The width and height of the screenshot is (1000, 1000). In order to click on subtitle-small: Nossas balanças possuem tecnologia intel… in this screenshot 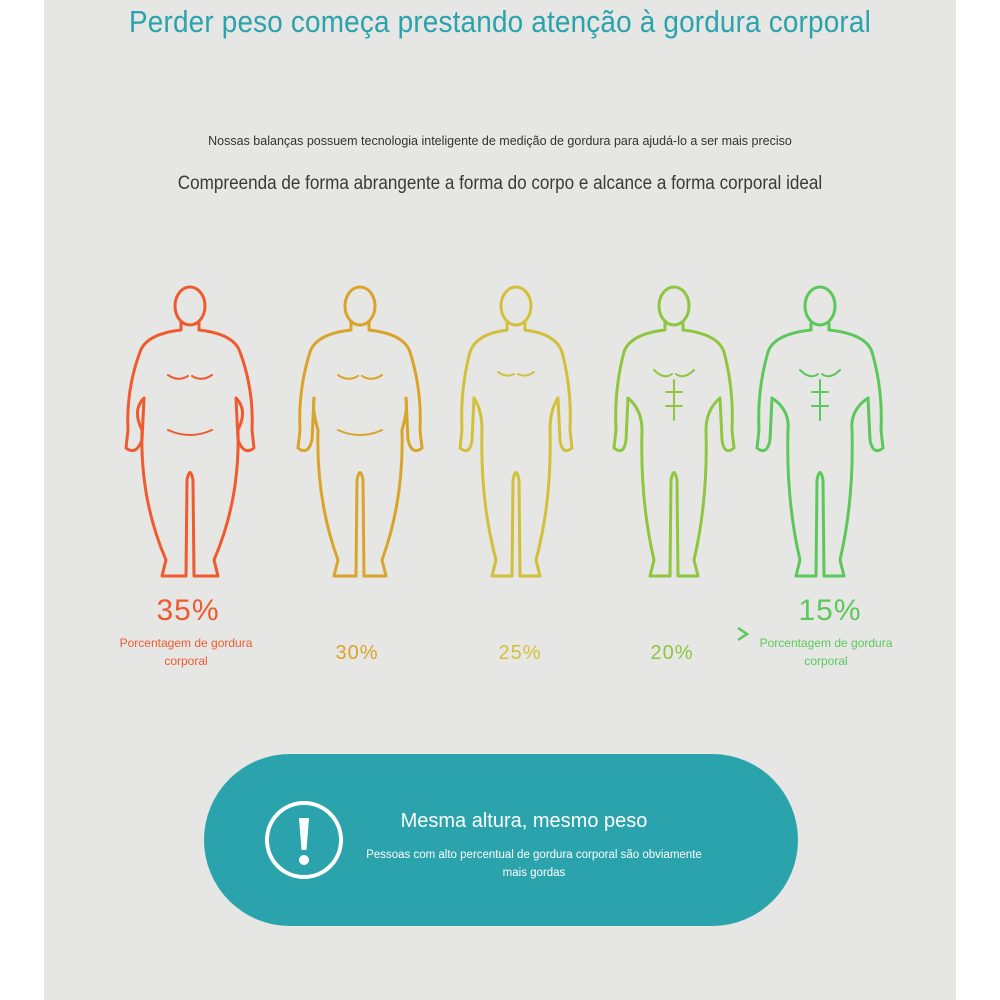, I will do `click(500, 141)`.